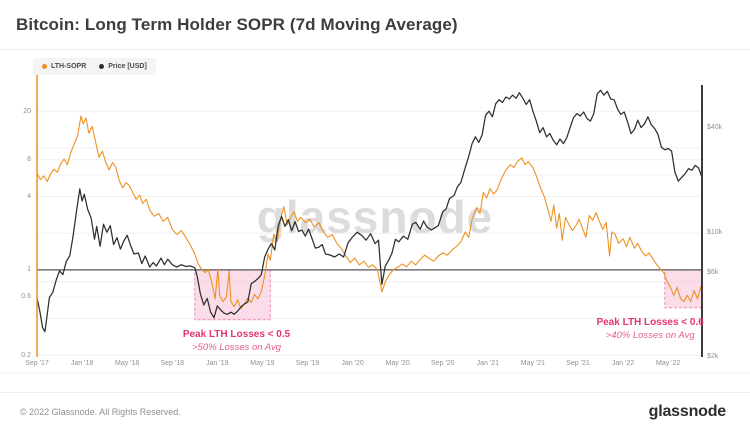 The image size is (750, 431). Describe the element at coordinates (102, 66) in the screenshot. I see `price-dot-icon` at that location.